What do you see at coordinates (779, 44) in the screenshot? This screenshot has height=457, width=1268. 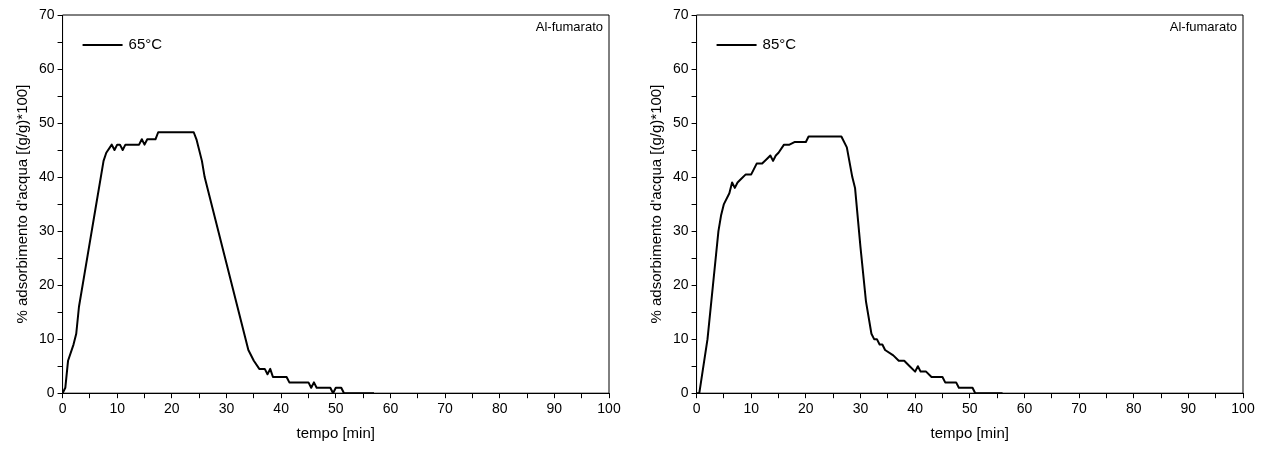 I see `legend-label: 85°C` at bounding box center [779, 44].